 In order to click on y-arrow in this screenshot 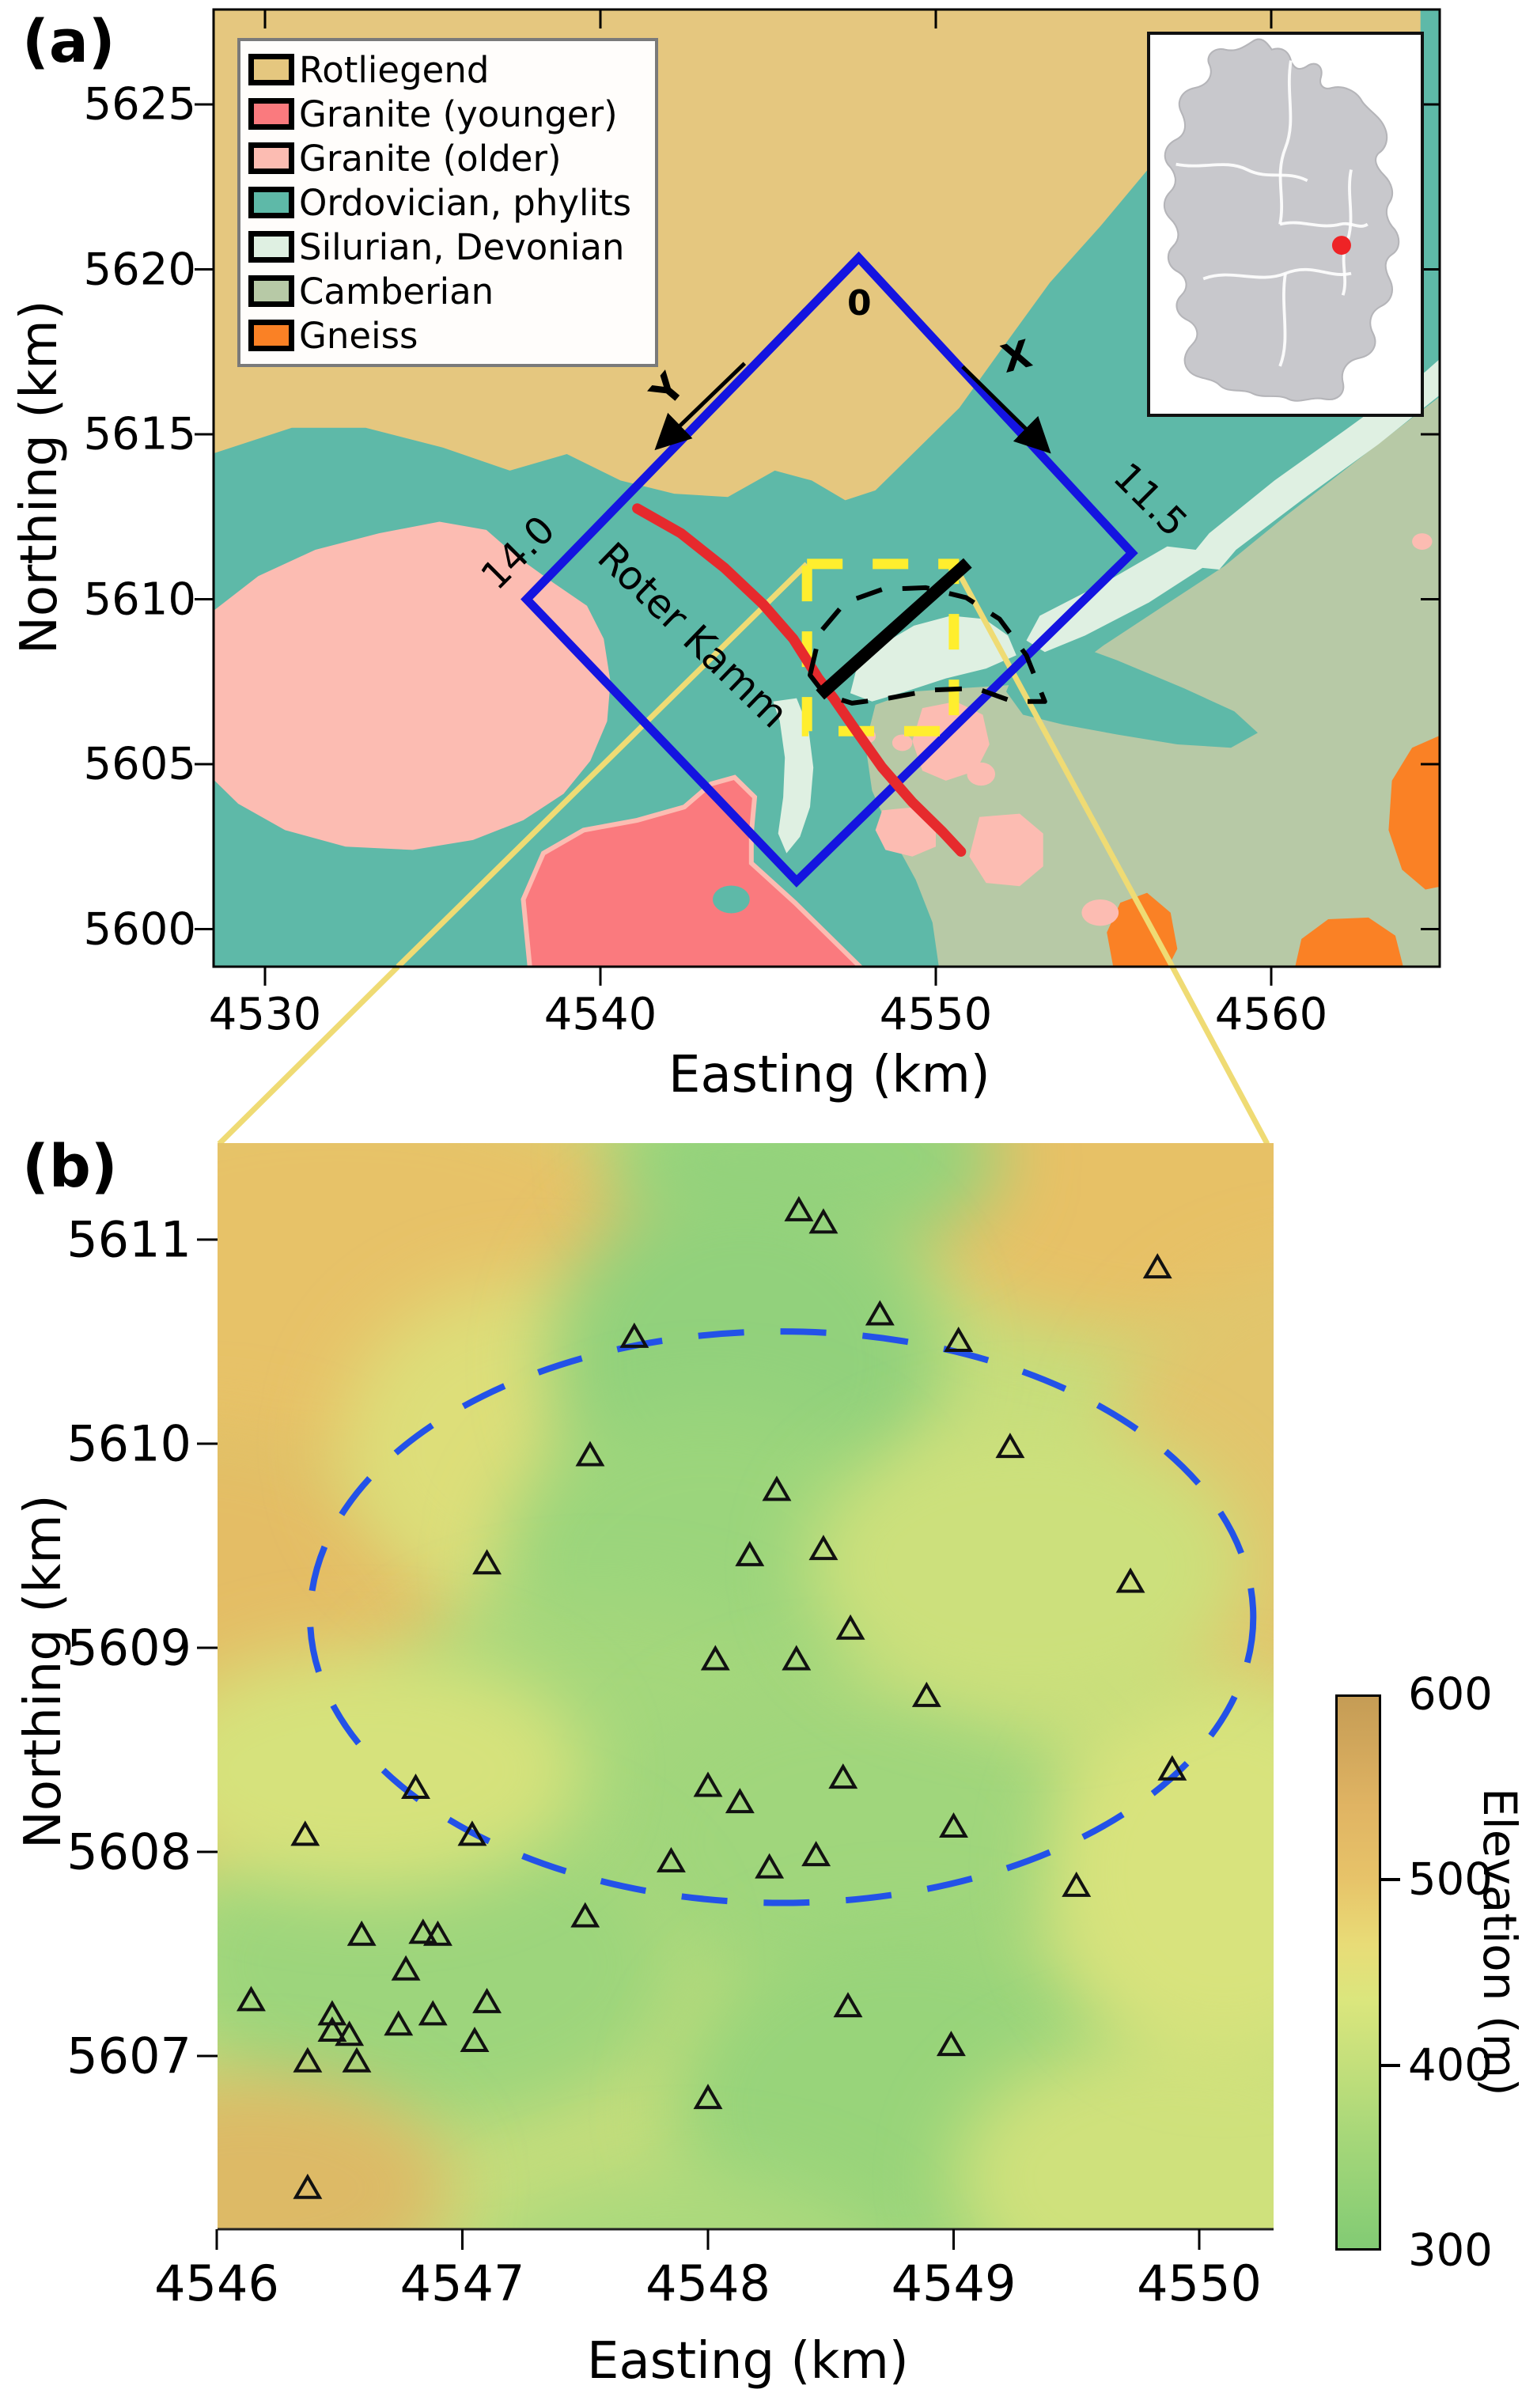, I will do `click(700, 406)`.